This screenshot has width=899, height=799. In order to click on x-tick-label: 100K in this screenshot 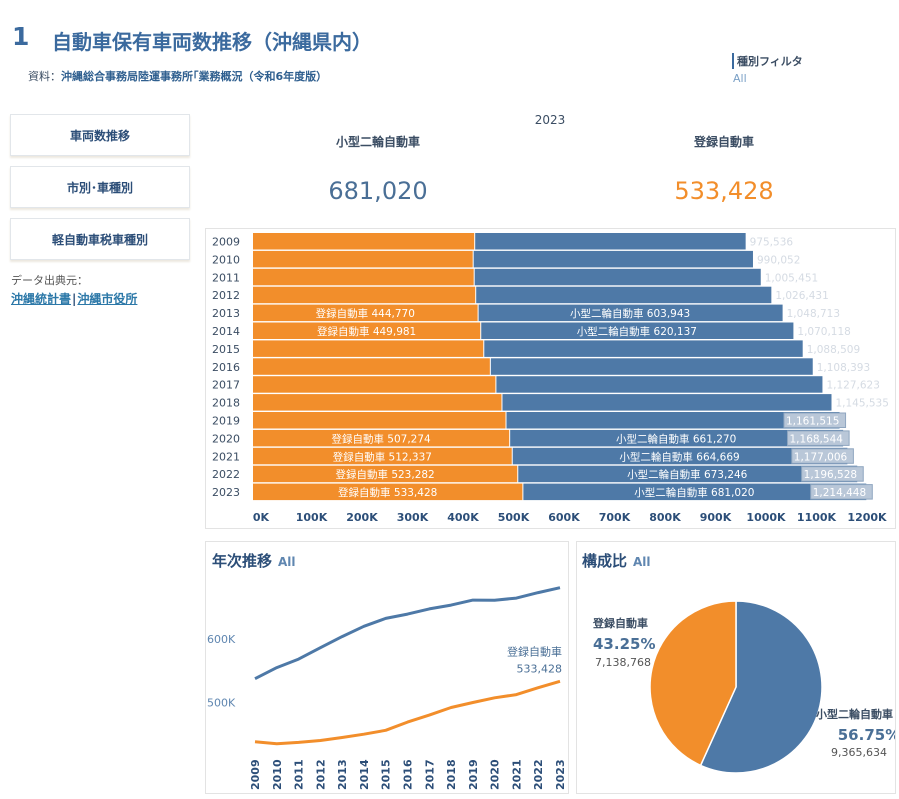, I will do `click(312, 517)`.